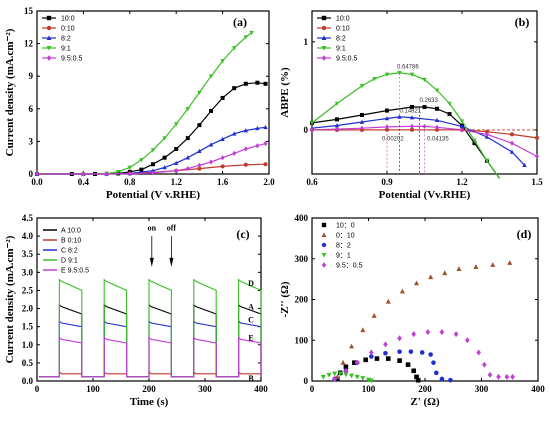 This screenshot has height=422, width=550. Describe the element at coordinates (28, 218) in the screenshot. I see `y-tick-label: 4.5` at that location.